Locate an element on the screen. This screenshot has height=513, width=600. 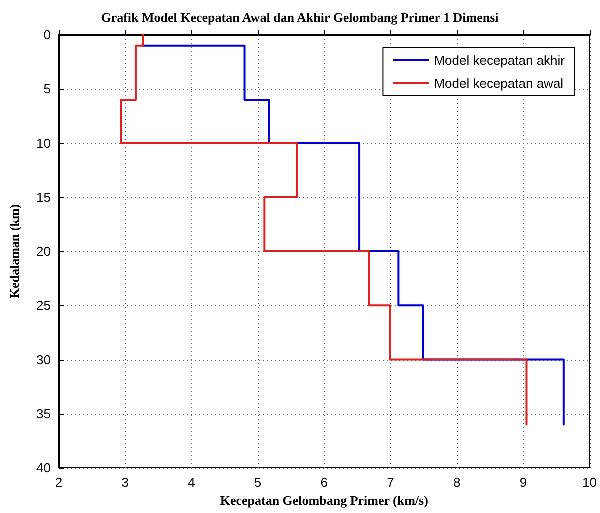
x-tick-label: 9 is located at coordinates (524, 482).